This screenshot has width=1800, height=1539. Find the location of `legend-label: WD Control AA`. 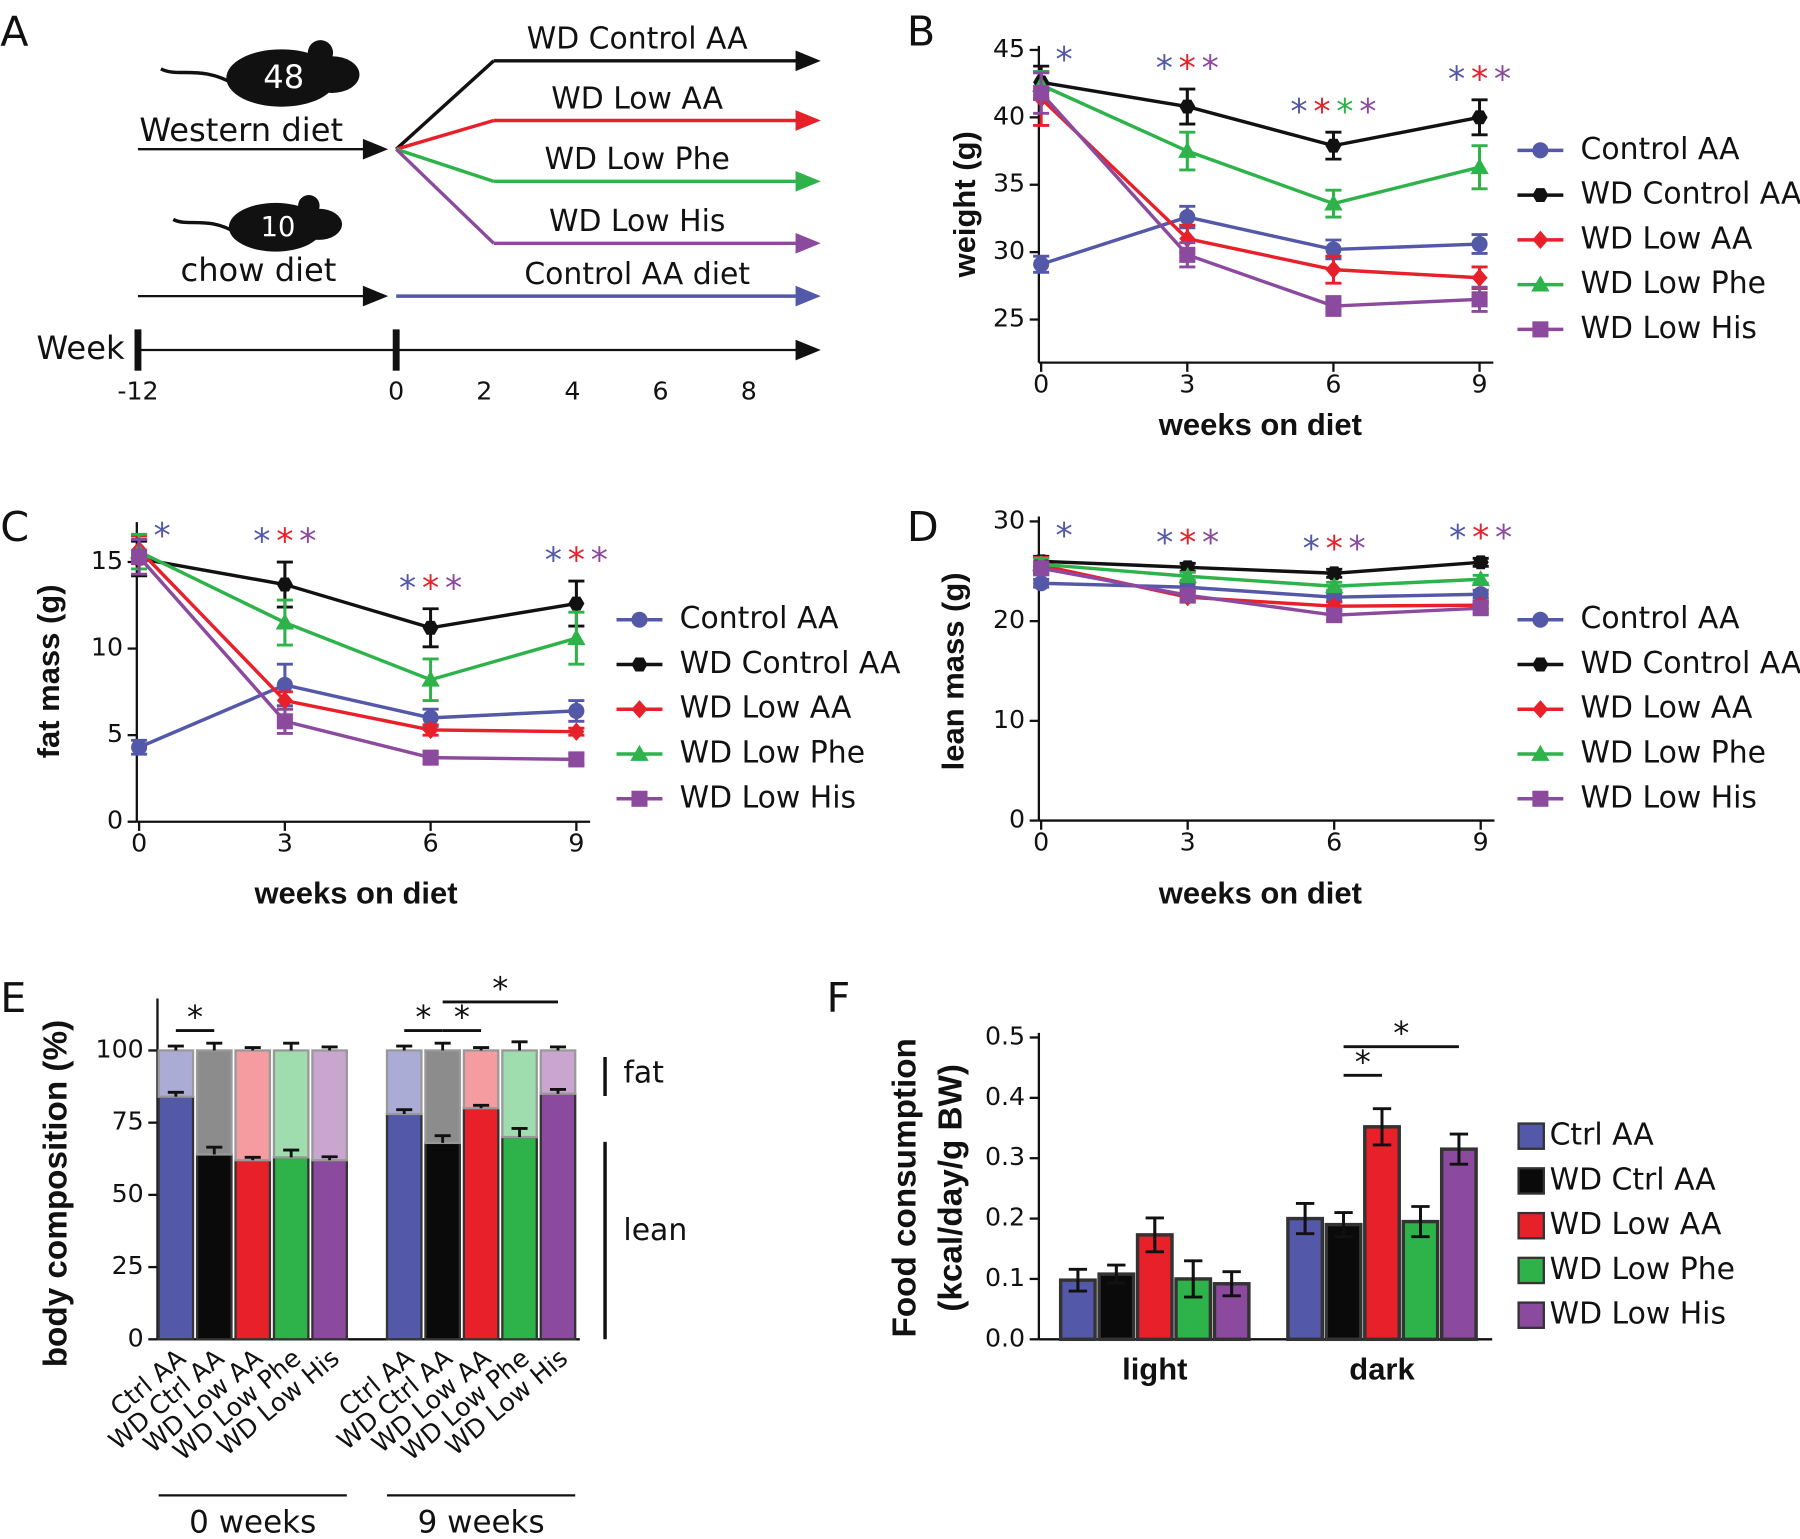

legend-label: WD Control AA is located at coordinates (1690, 663).